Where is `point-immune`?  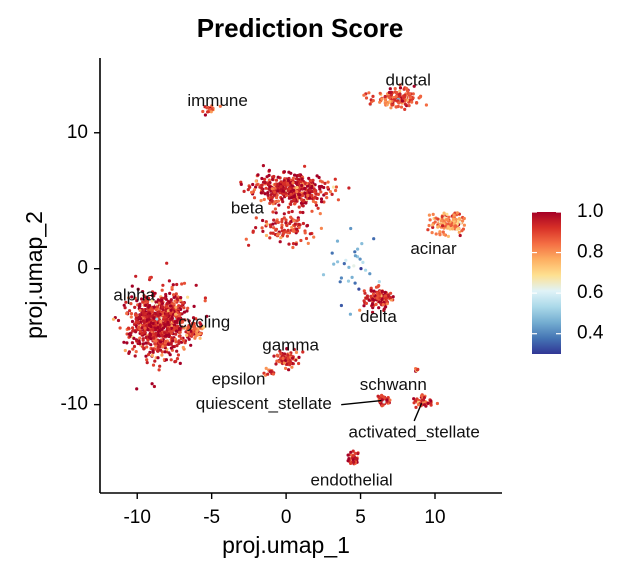
point-immune is located at coordinates (220, 106).